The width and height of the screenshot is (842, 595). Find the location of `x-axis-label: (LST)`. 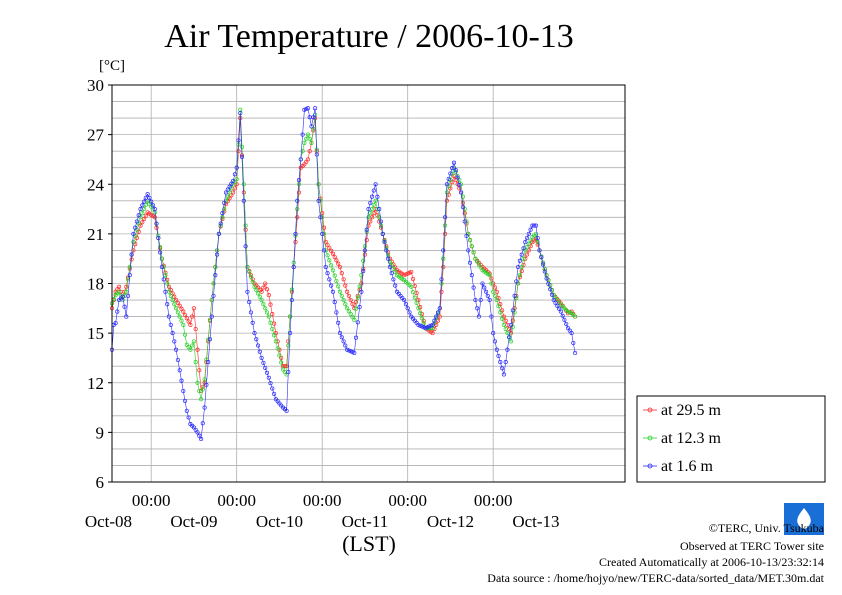

x-axis-label: (LST) is located at coordinates (369, 543).